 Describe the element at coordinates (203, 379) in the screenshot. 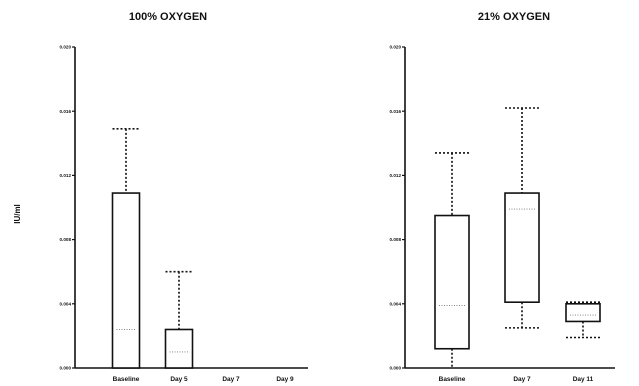

I see `x-tick-labels: Baseline Day 5 Day 7 Day 9` at that location.